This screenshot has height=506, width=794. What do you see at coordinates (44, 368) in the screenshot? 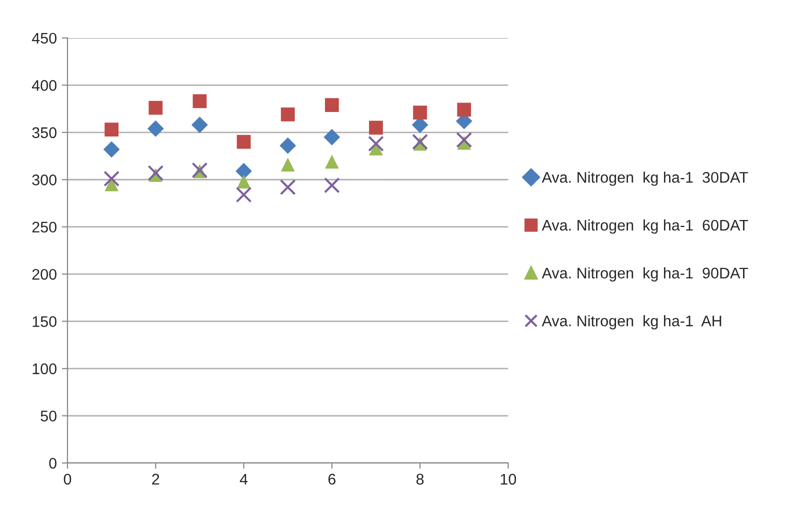
I see `y-tick-label: 100` at bounding box center [44, 368].